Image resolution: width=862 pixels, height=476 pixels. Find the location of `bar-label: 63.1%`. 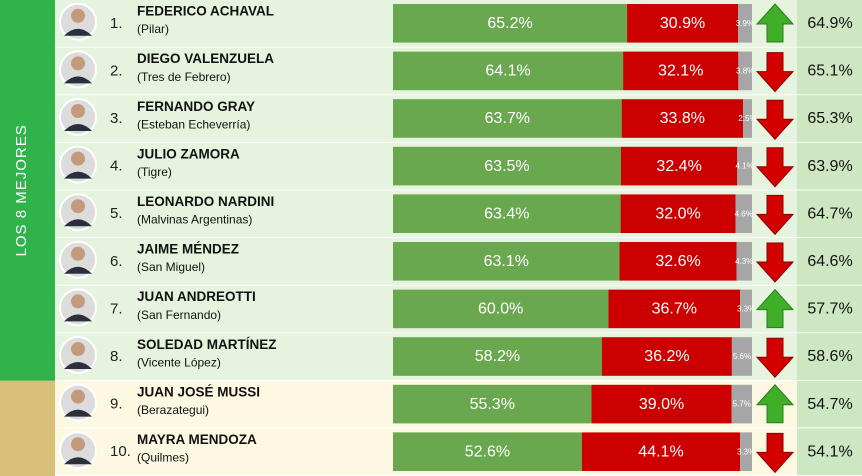

bar-label: 63.1% is located at coordinates (506, 261).